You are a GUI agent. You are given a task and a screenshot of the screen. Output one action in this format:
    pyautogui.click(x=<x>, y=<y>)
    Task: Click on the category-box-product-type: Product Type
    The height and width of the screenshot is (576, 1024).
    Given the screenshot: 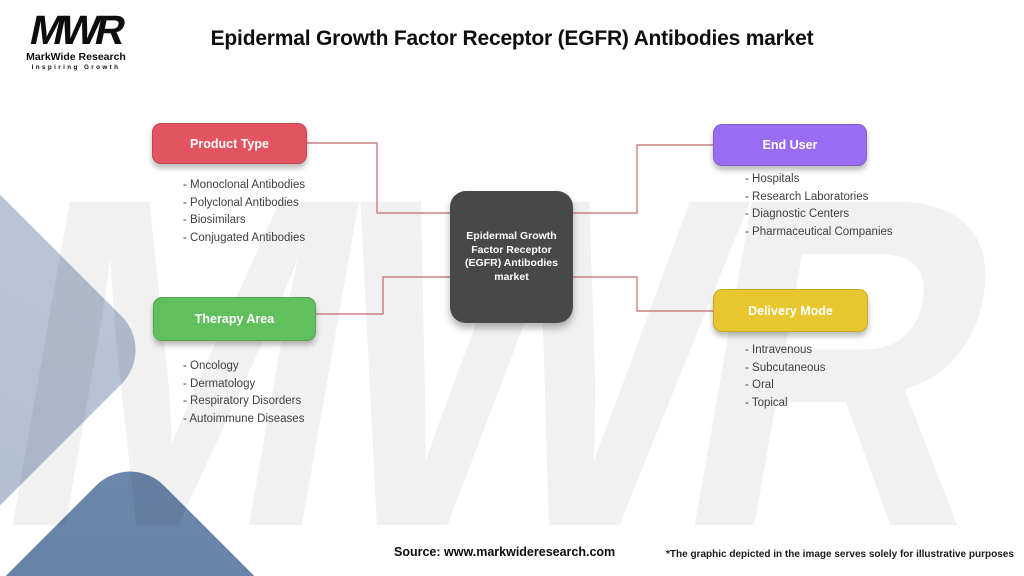 What is the action you would take?
    pyautogui.click(x=229, y=143)
    